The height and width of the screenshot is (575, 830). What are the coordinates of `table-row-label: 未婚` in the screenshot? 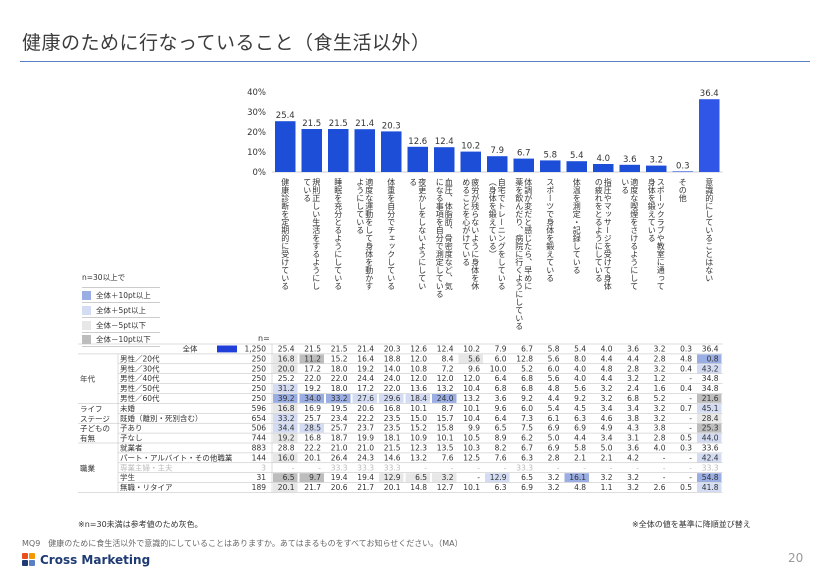 It's located at (127, 408).